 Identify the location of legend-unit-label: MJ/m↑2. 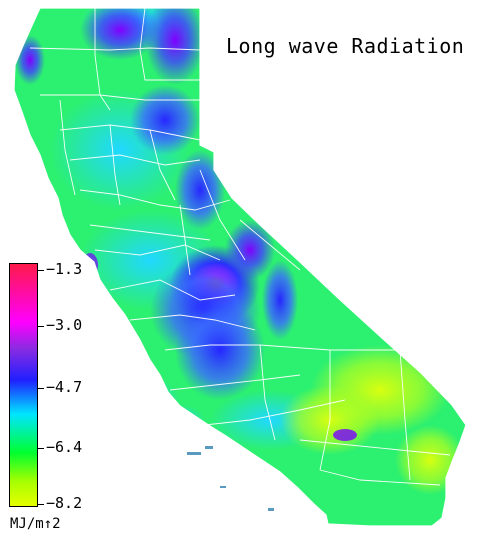
(35, 524).